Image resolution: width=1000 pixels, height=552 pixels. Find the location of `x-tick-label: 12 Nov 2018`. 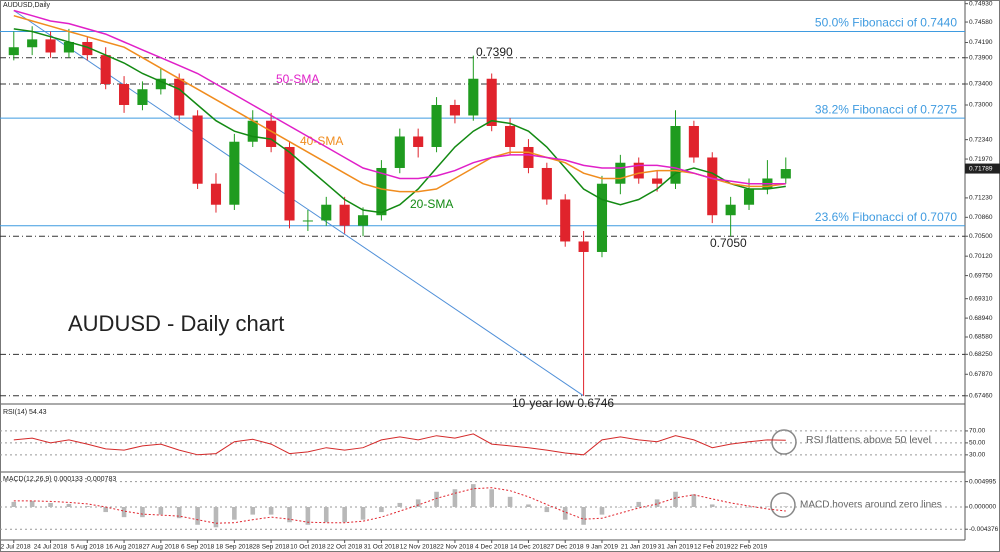

x-tick-label: 12 Nov 2018 is located at coordinates (418, 547).